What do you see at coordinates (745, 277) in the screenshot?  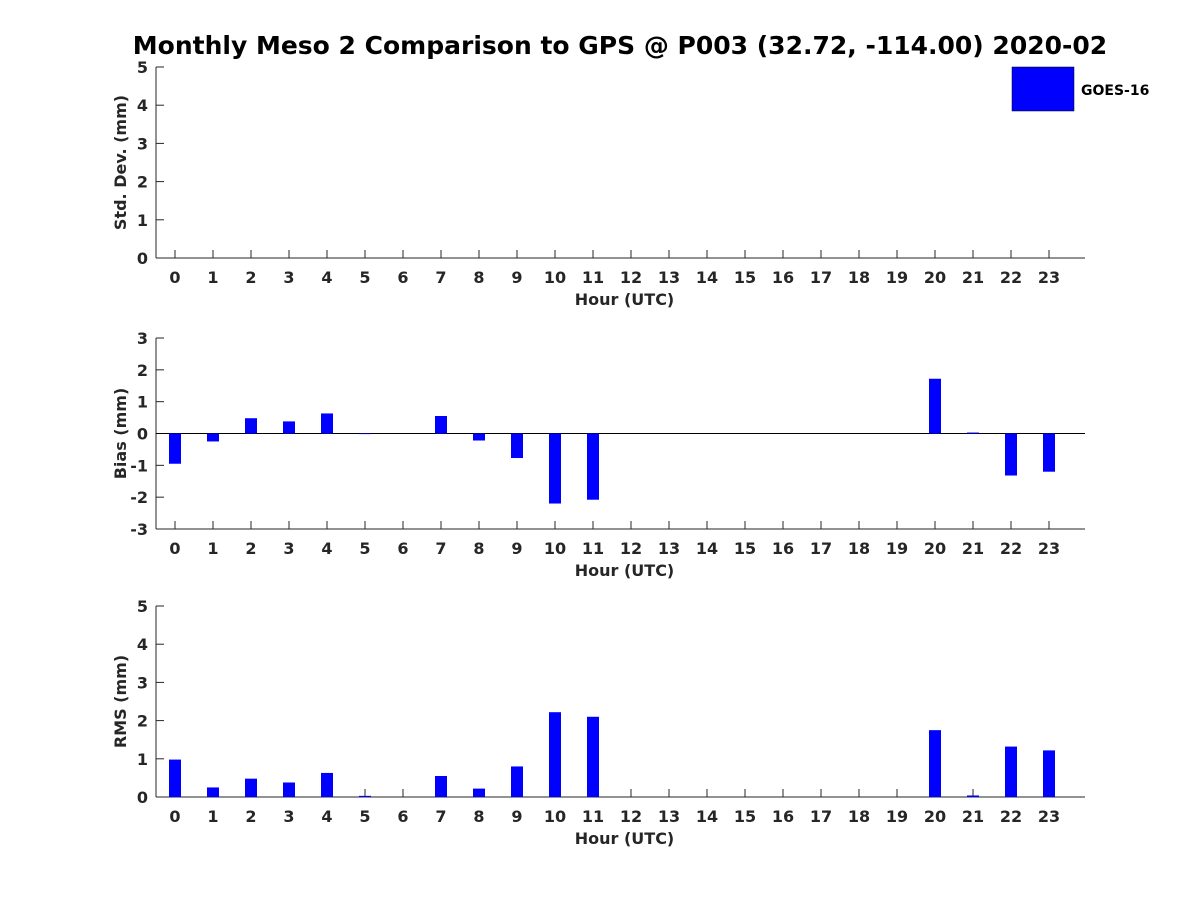 I see `x-tick-label: 15` at bounding box center [745, 277].